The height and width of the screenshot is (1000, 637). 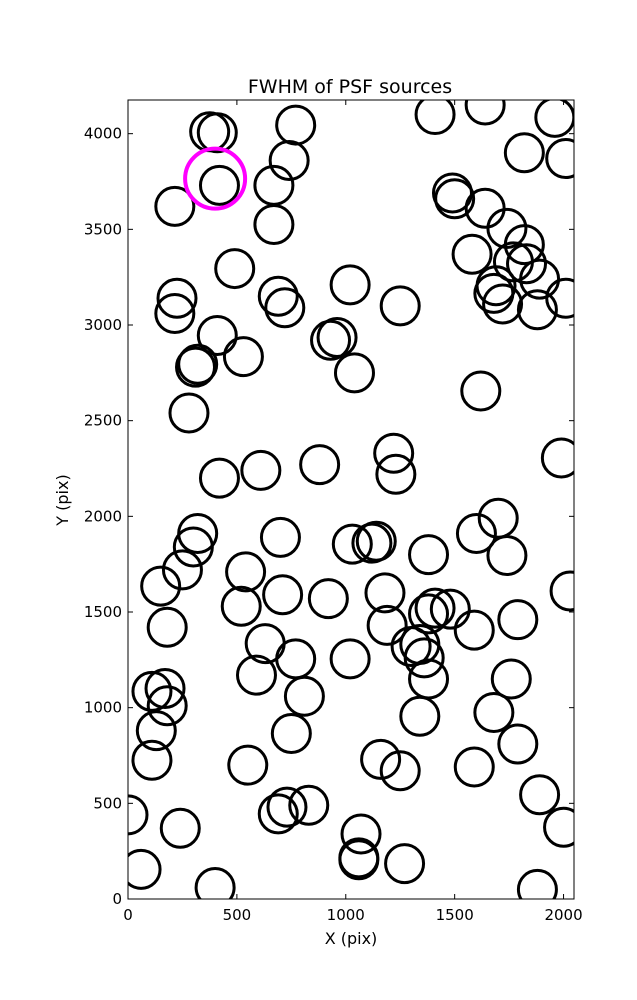 I want to click on y-tick-label: 4000, so click(x=103, y=134).